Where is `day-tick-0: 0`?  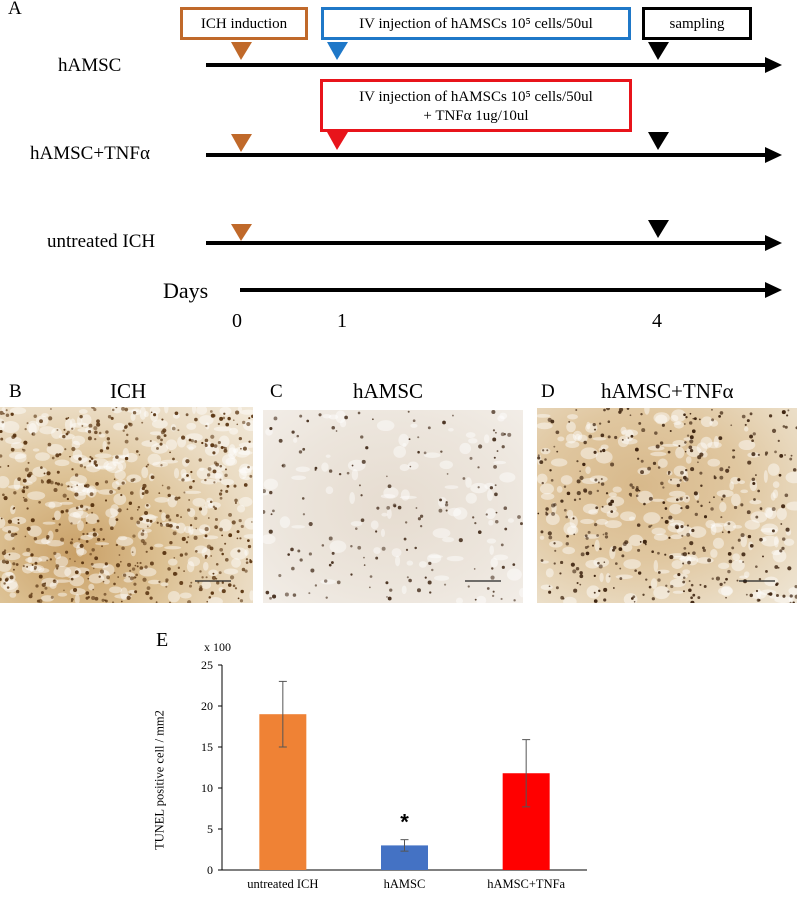 day-tick-0: 0 is located at coordinates (237, 321).